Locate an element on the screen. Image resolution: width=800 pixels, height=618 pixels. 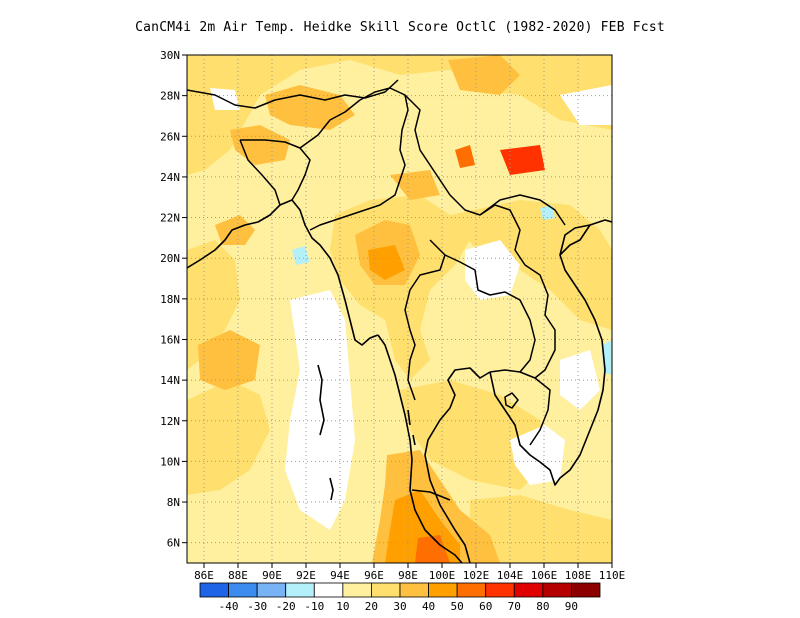
lon-tick-label: 94E is located at coordinates (340, 575).